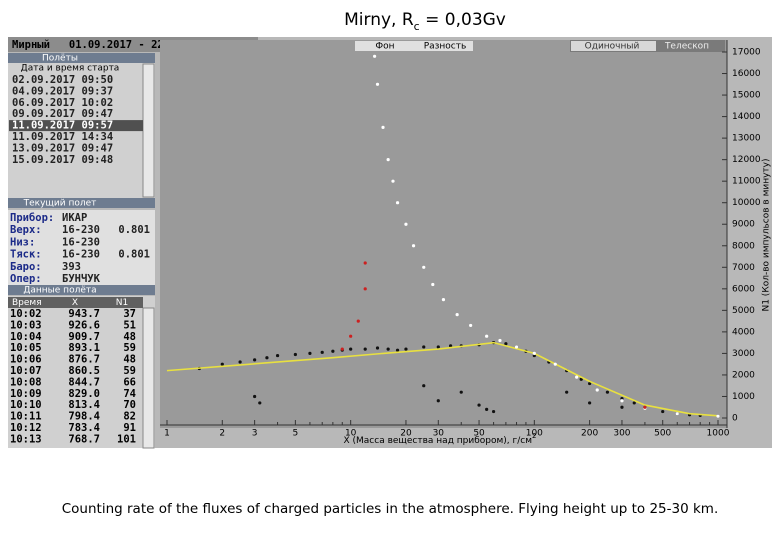 Image resolution: width=780 pixels, height=540 pixels. What do you see at coordinates (743, 375) in the screenshot?
I see `y-tick-label: 2000` at bounding box center [743, 375].